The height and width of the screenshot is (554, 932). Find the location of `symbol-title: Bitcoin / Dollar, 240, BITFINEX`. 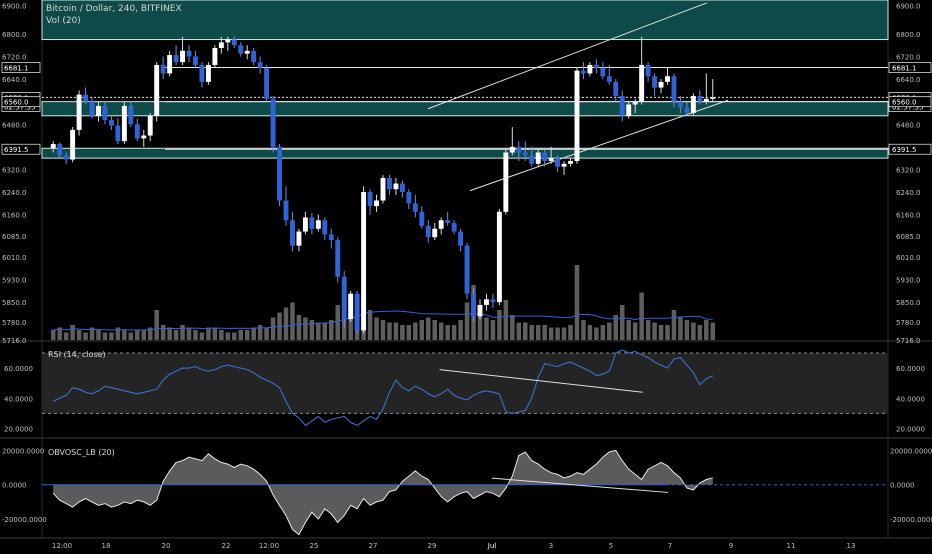

symbol-title: Bitcoin / Dollar, 240, BITFINEX is located at coordinates (114, 9).